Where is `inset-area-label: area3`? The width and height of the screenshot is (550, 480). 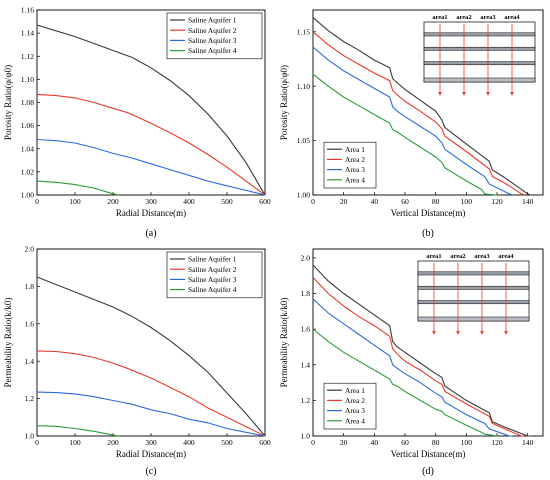
inset-area-label: area3 is located at coordinates (481, 256).